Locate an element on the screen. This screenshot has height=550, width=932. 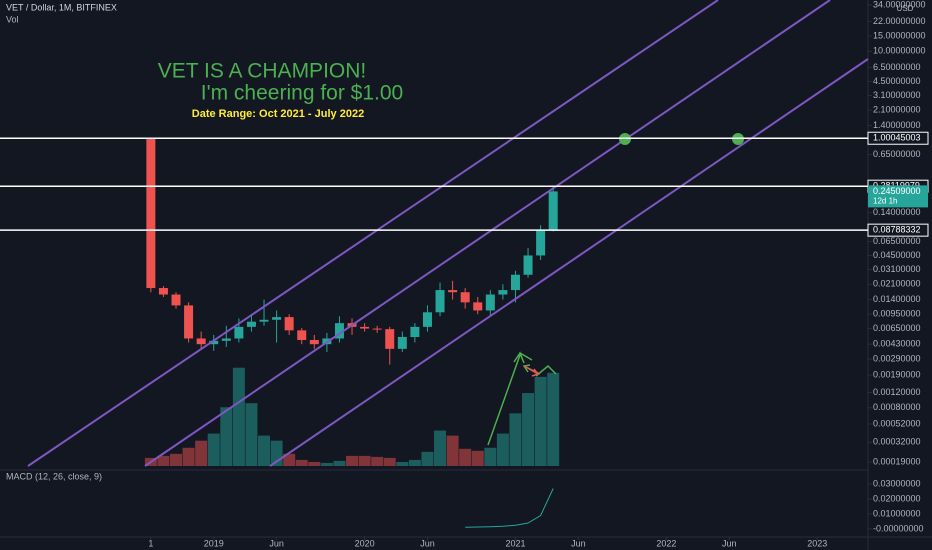
x-tick-label: 2023 is located at coordinates (817, 543).